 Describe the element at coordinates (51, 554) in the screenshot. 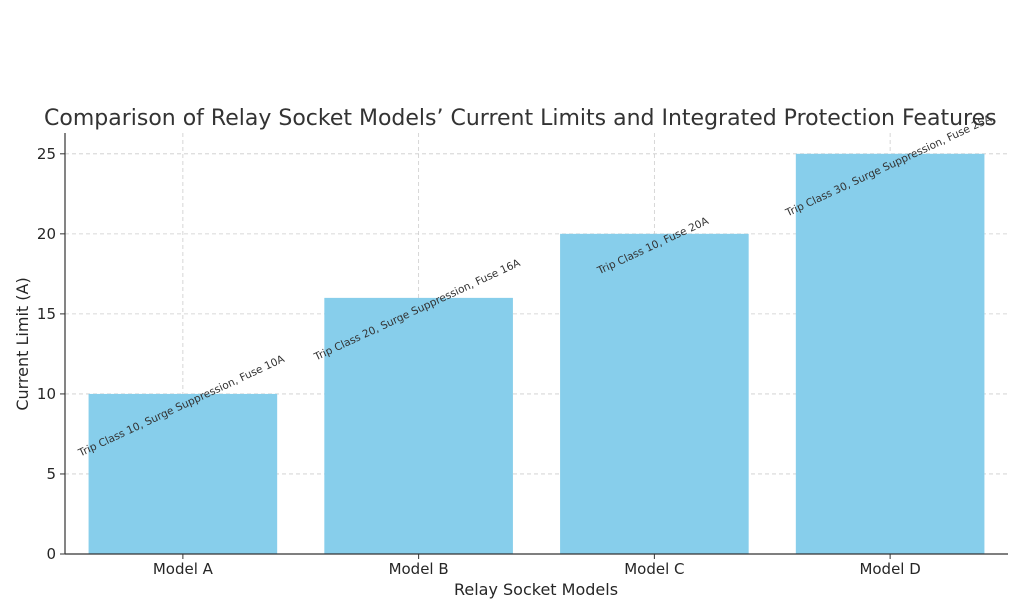

I see `y-tick-label: 0` at that location.